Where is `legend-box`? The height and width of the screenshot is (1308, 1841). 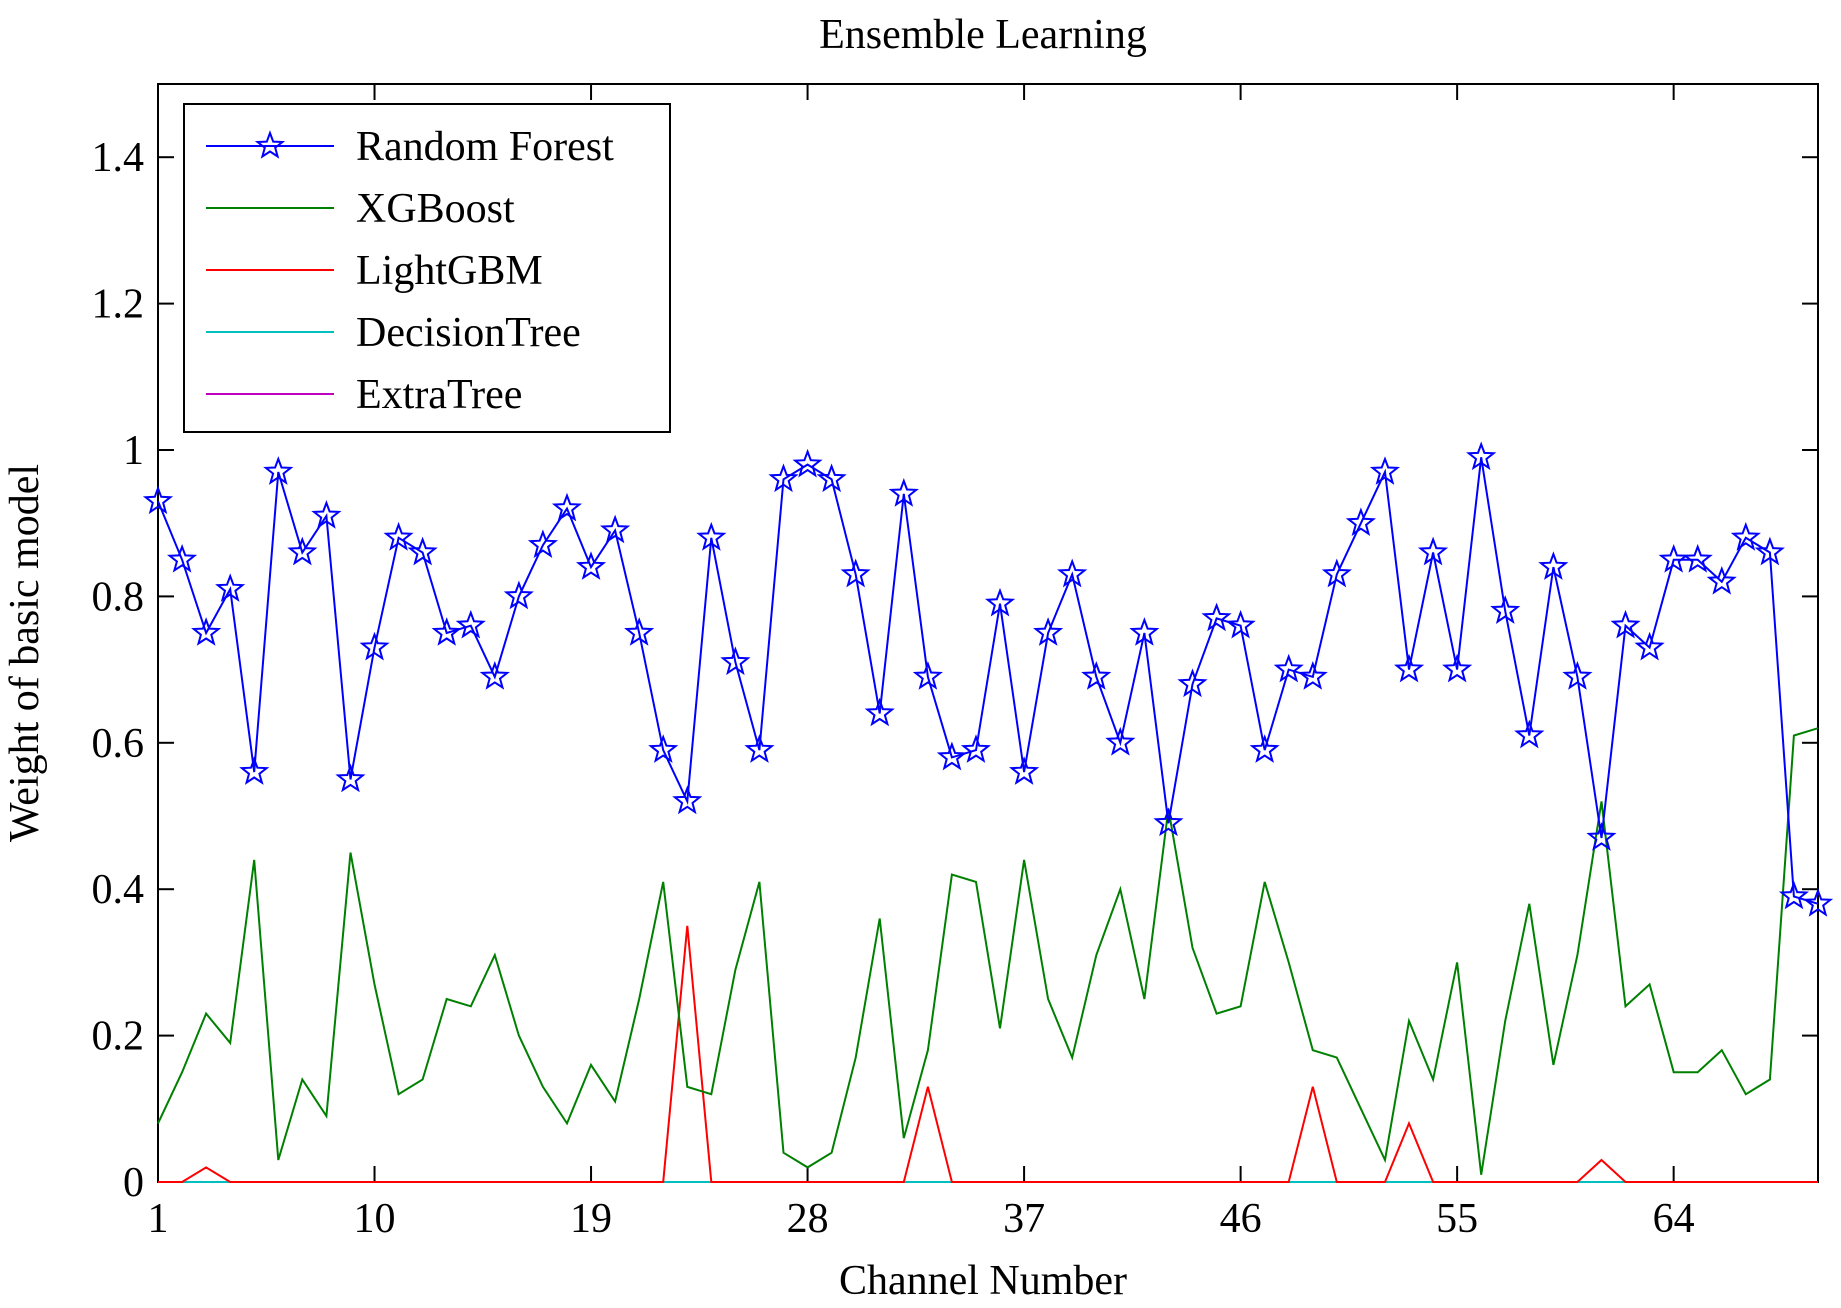
legend-box is located at coordinates (427, 268).